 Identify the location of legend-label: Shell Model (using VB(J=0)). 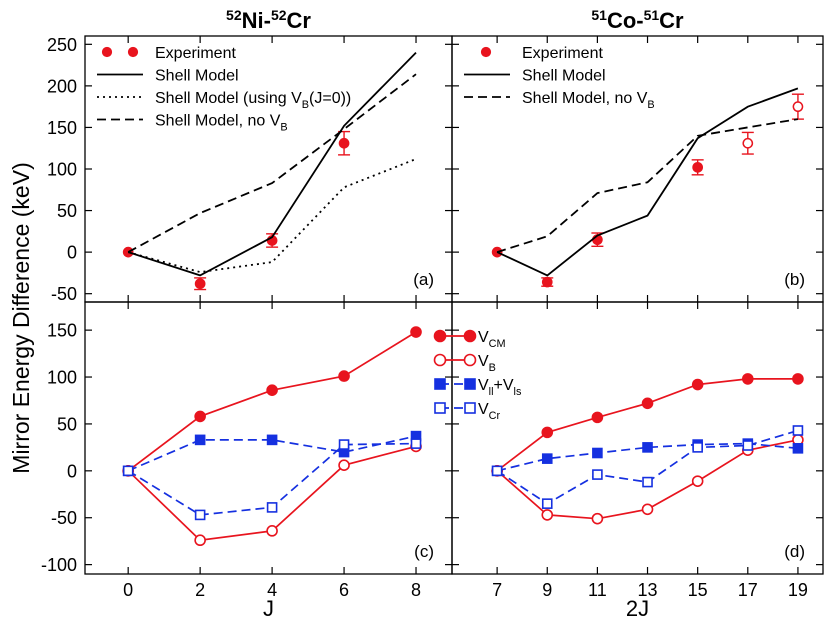
(253, 100).